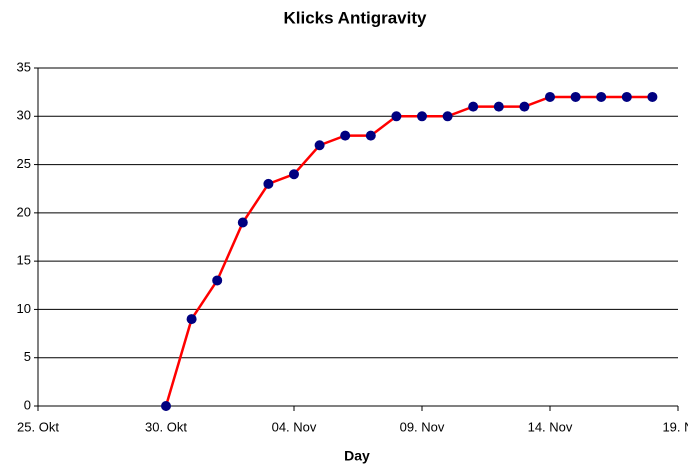  I want to click on y-tick-label: 10, so click(24, 308).